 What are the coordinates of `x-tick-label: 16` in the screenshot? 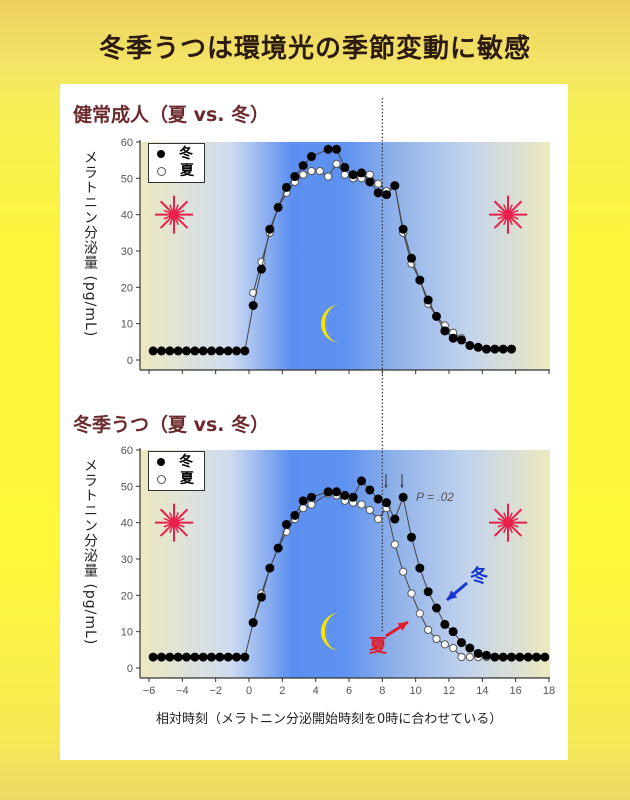 It's located at (516, 691).